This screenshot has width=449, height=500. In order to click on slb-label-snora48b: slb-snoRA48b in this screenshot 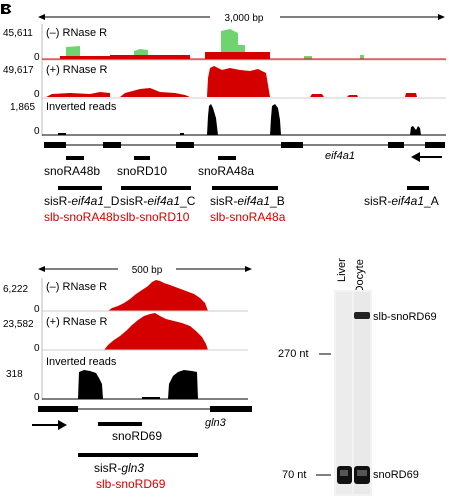, I will do `click(82, 217)`.